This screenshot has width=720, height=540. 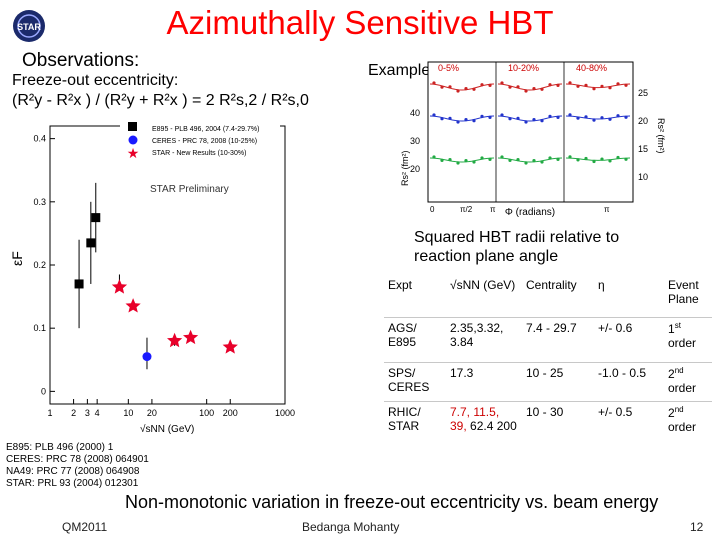 What do you see at coordinates (493, 426) in the screenshot?
I see `energy-rest: 62.4 200` at bounding box center [493, 426].